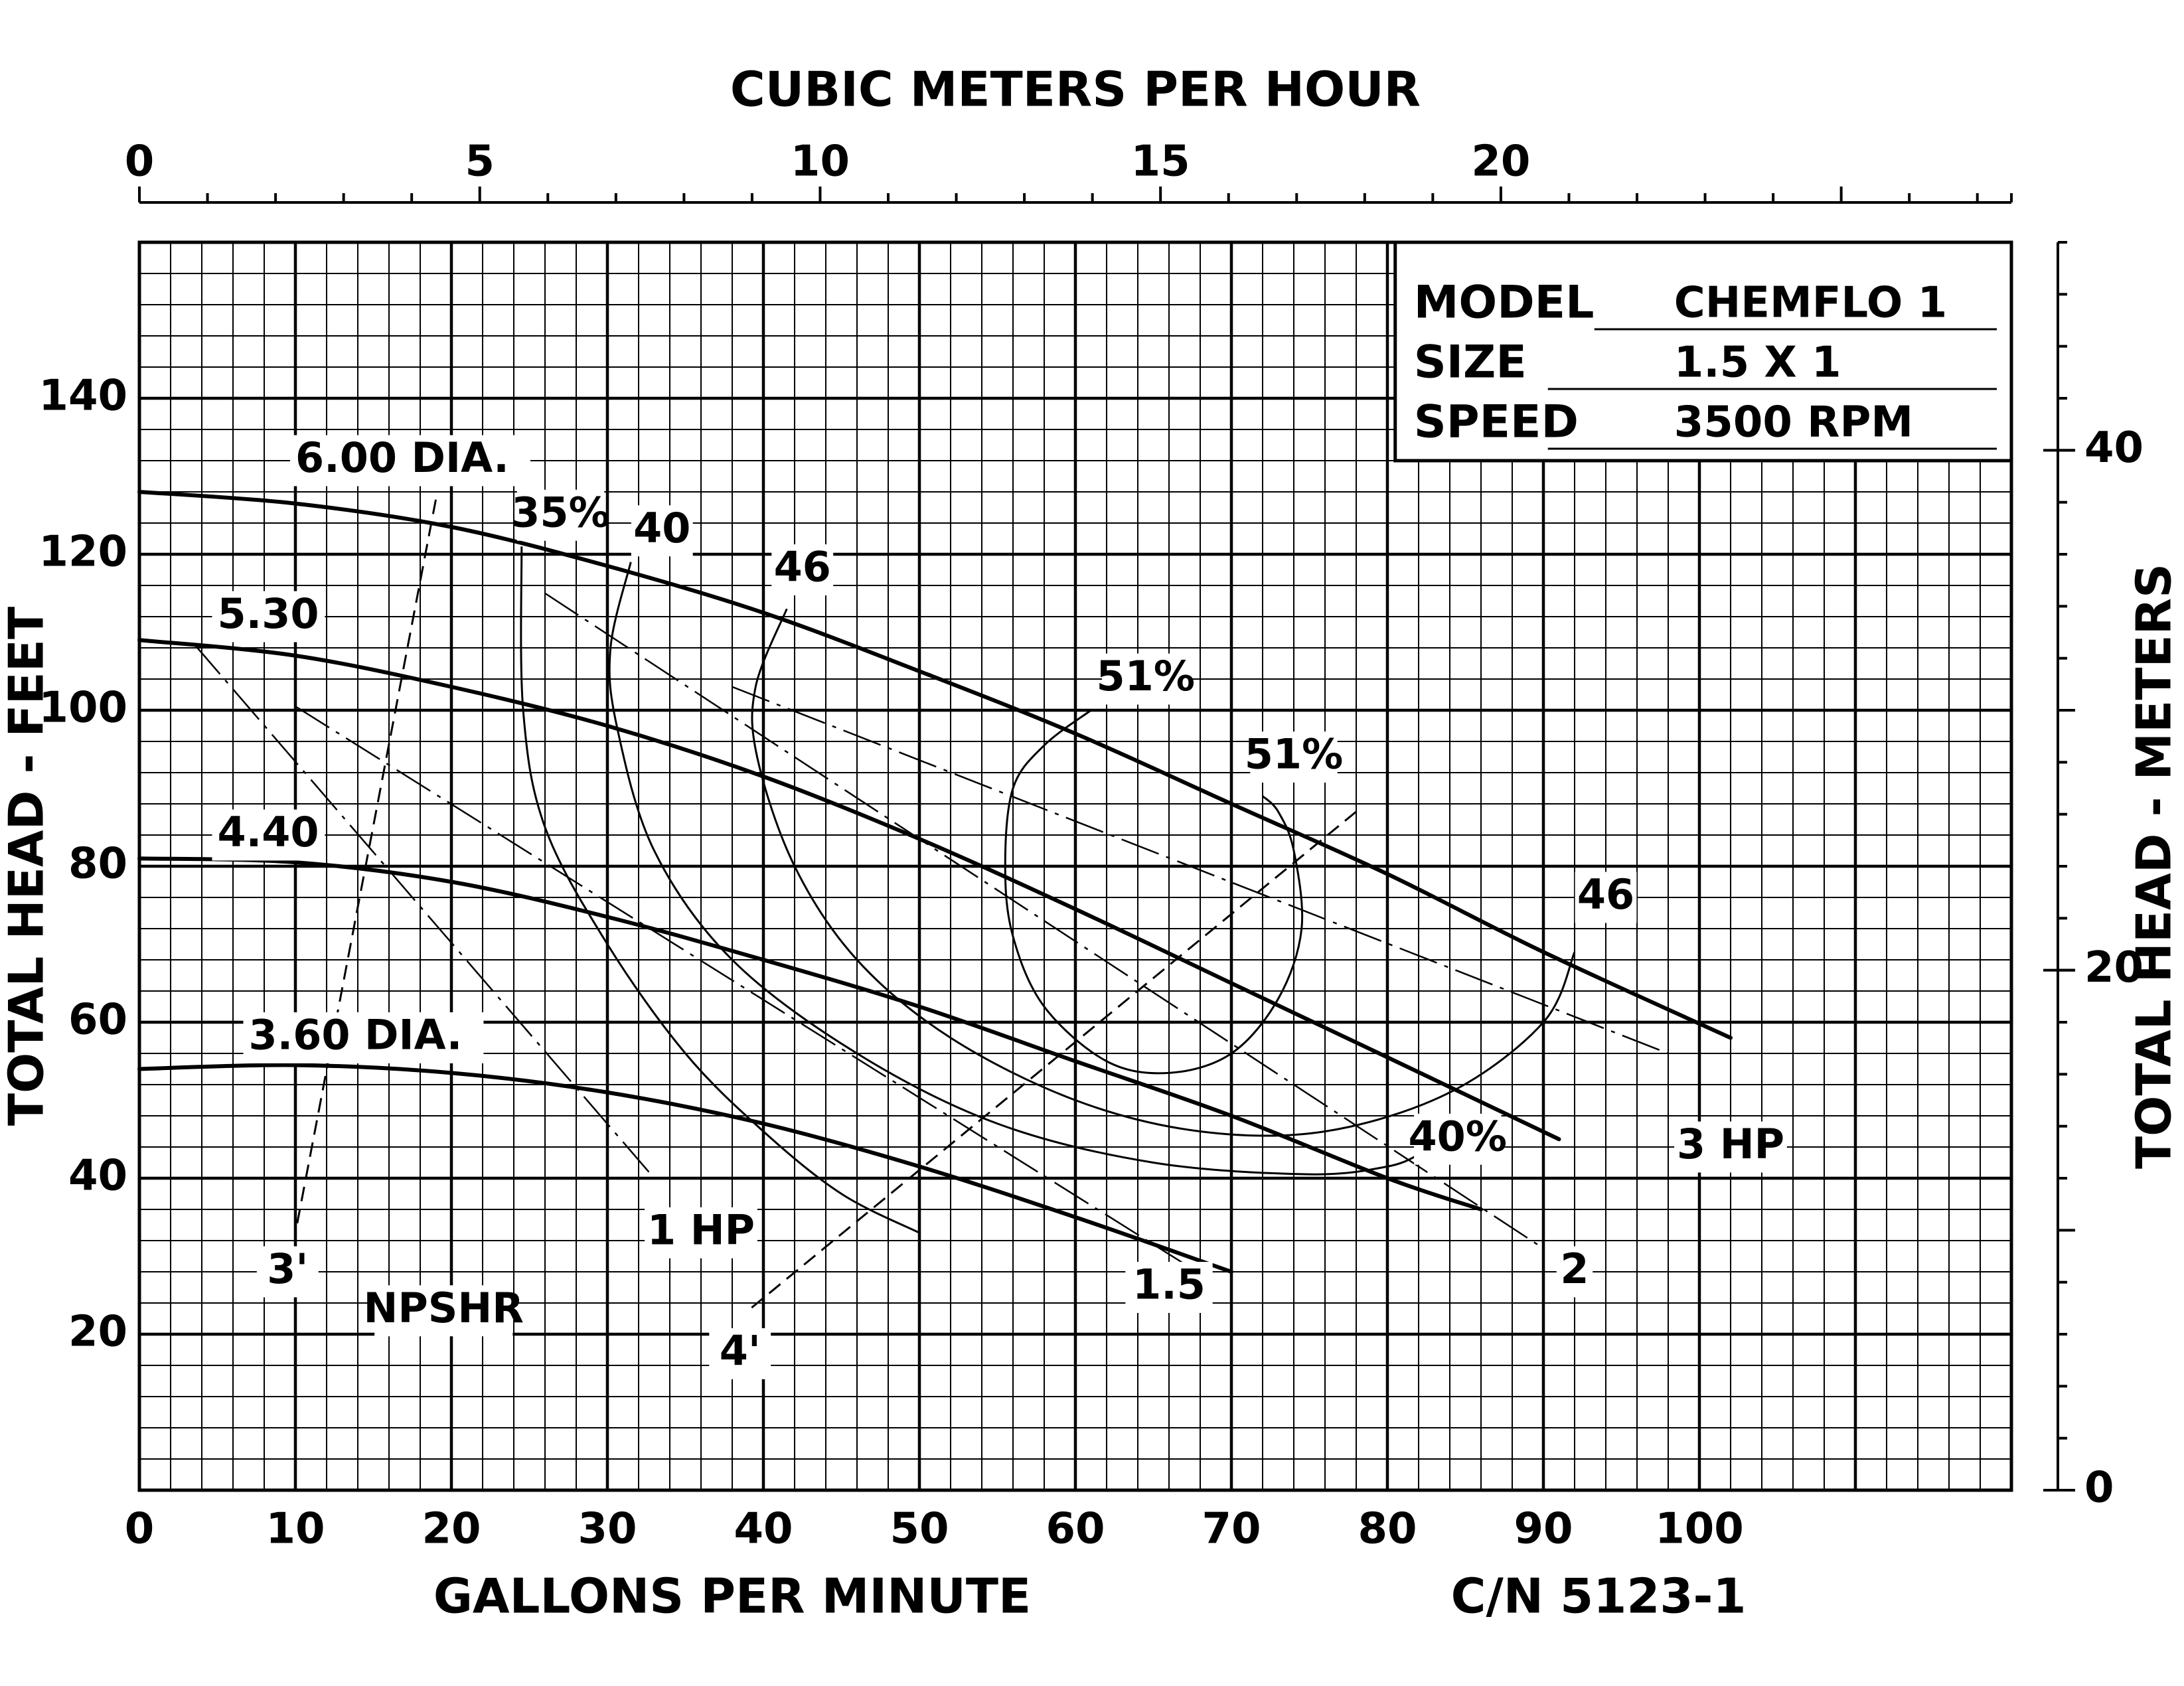 This screenshot has width=2184, height=1686. I want to click on power-line-label-2-group: 2, so click(1574, 1271).